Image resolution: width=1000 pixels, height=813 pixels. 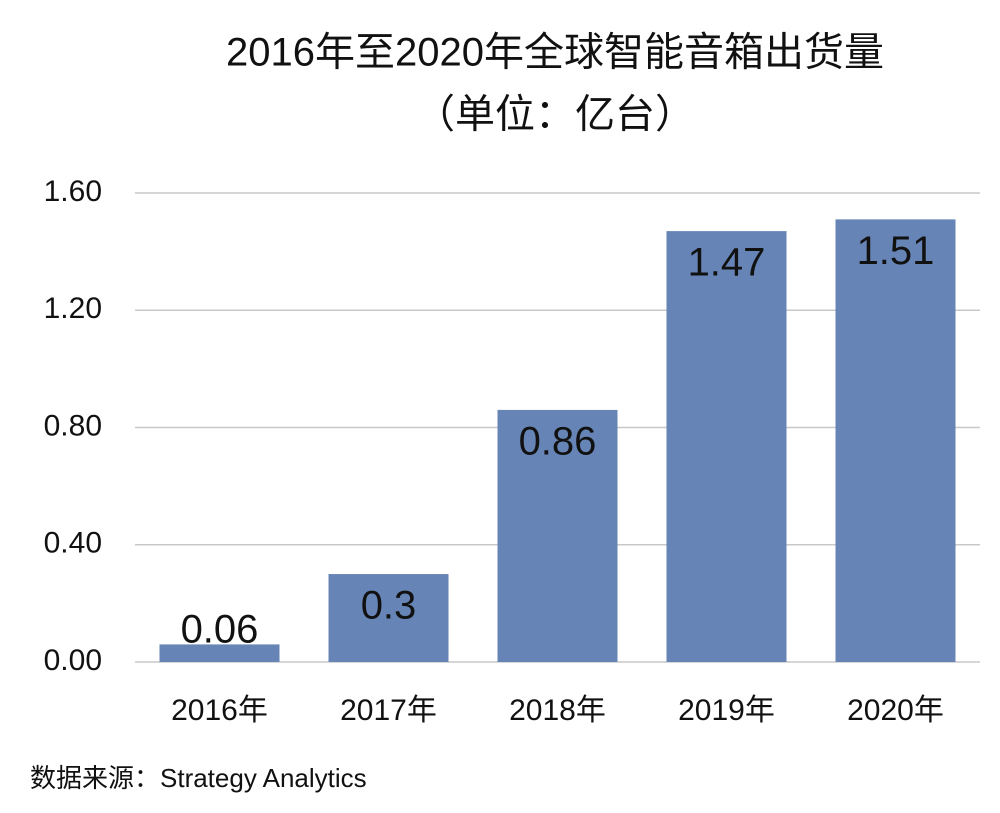 What do you see at coordinates (73, 543) in the screenshot?
I see `y-tick-label: 0.40` at bounding box center [73, 543].